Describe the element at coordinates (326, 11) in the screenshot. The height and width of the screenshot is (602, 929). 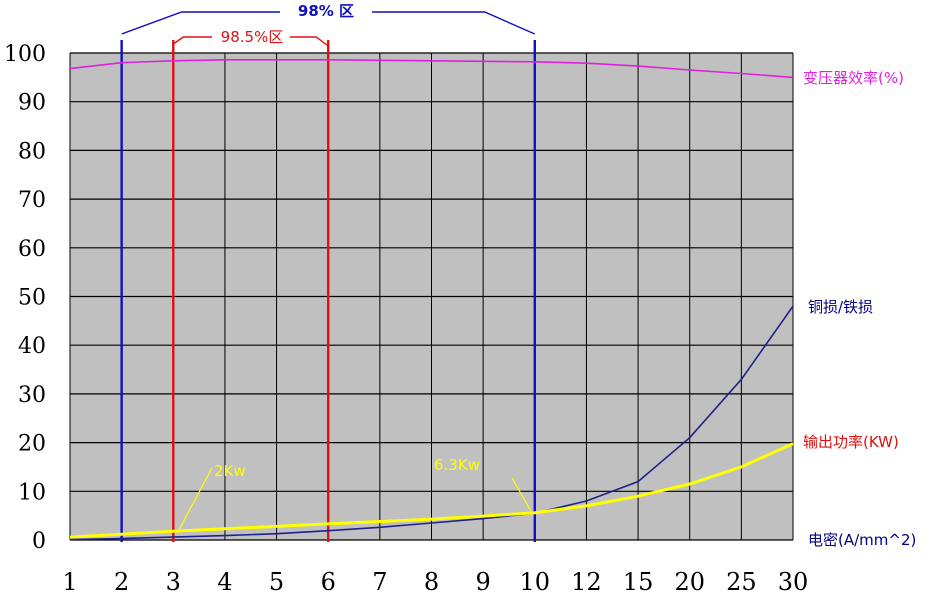
I see `zone-98-label: 98% 区` at that location.